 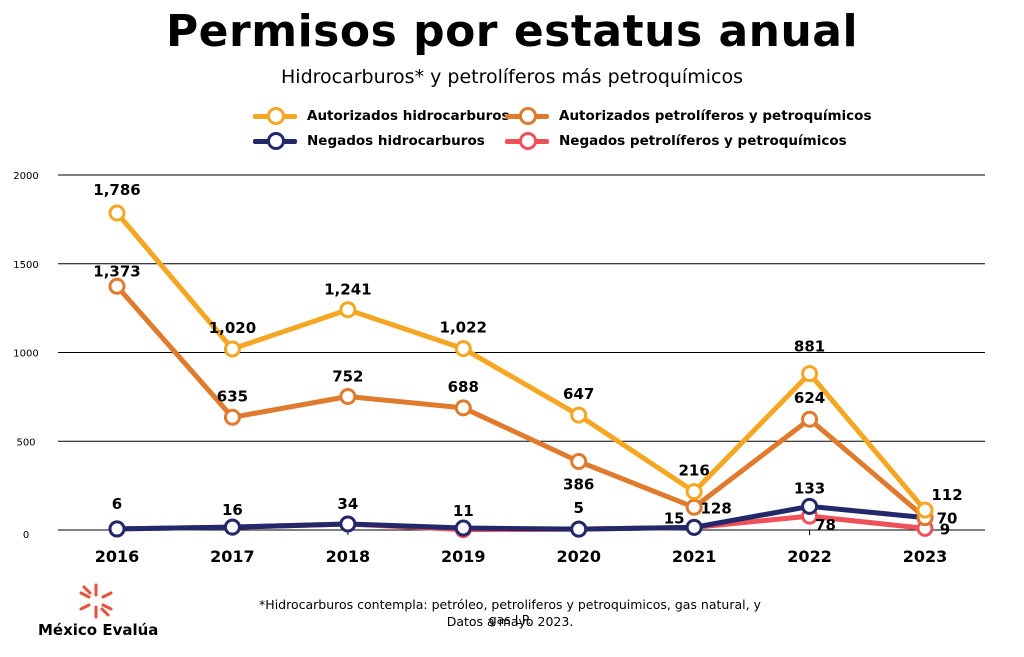 What do you see at coordinates (347, 290) in the screenshot?
I see `data-label: 1,241` at bounding box center [347, 290].